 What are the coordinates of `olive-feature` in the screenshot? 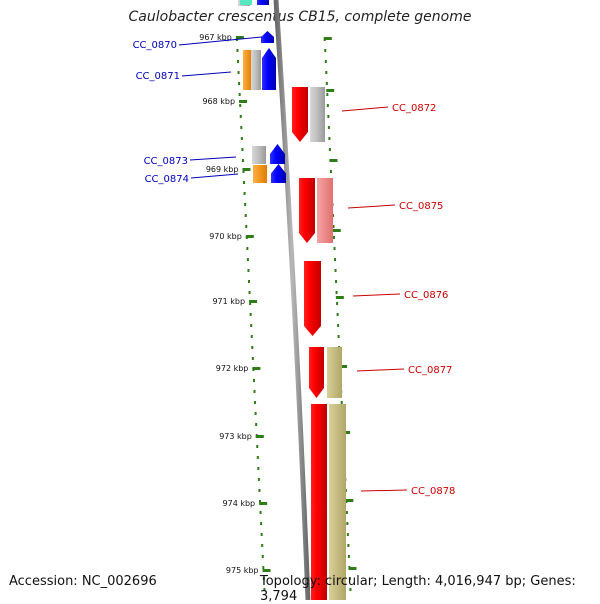 It's located at (337, 502).